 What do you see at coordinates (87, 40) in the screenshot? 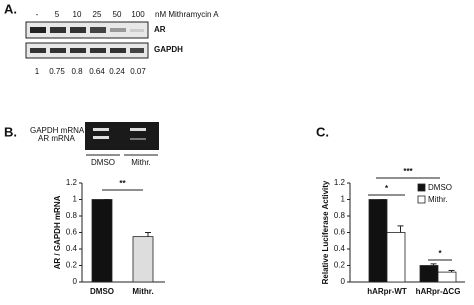
I see `blot` at bounding box center [87, 40].